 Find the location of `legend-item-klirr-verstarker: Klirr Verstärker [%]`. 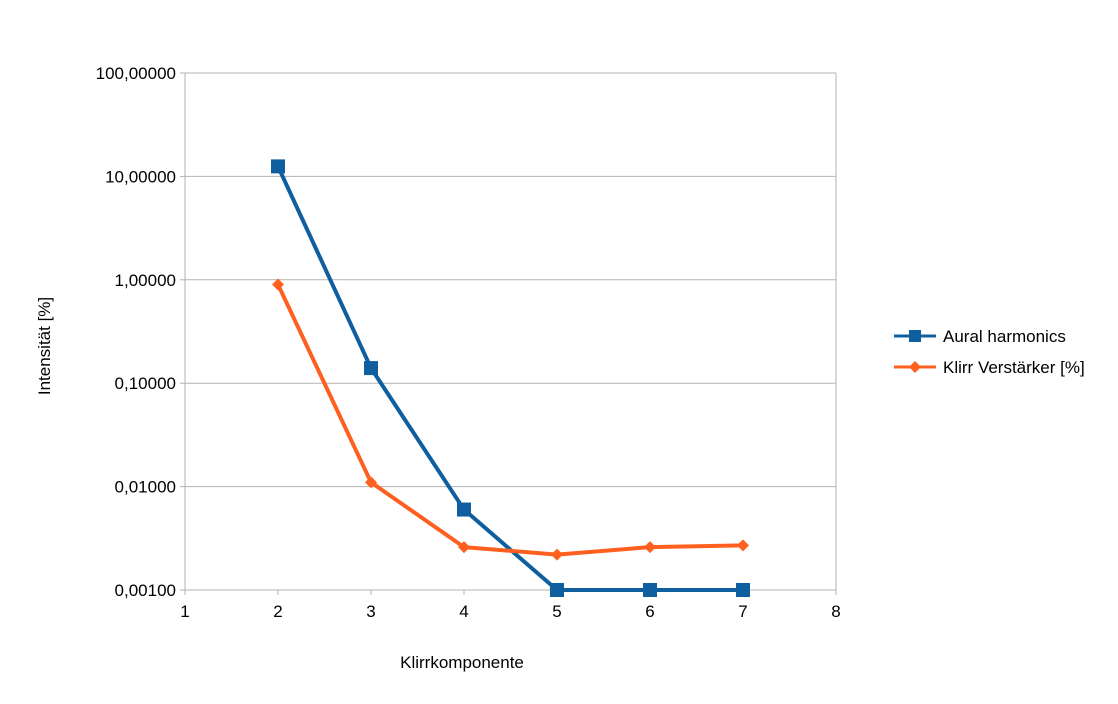

legend-item-klirr-verstarker: Klirr Verstärker [%] is located at coordinates (989, 367).